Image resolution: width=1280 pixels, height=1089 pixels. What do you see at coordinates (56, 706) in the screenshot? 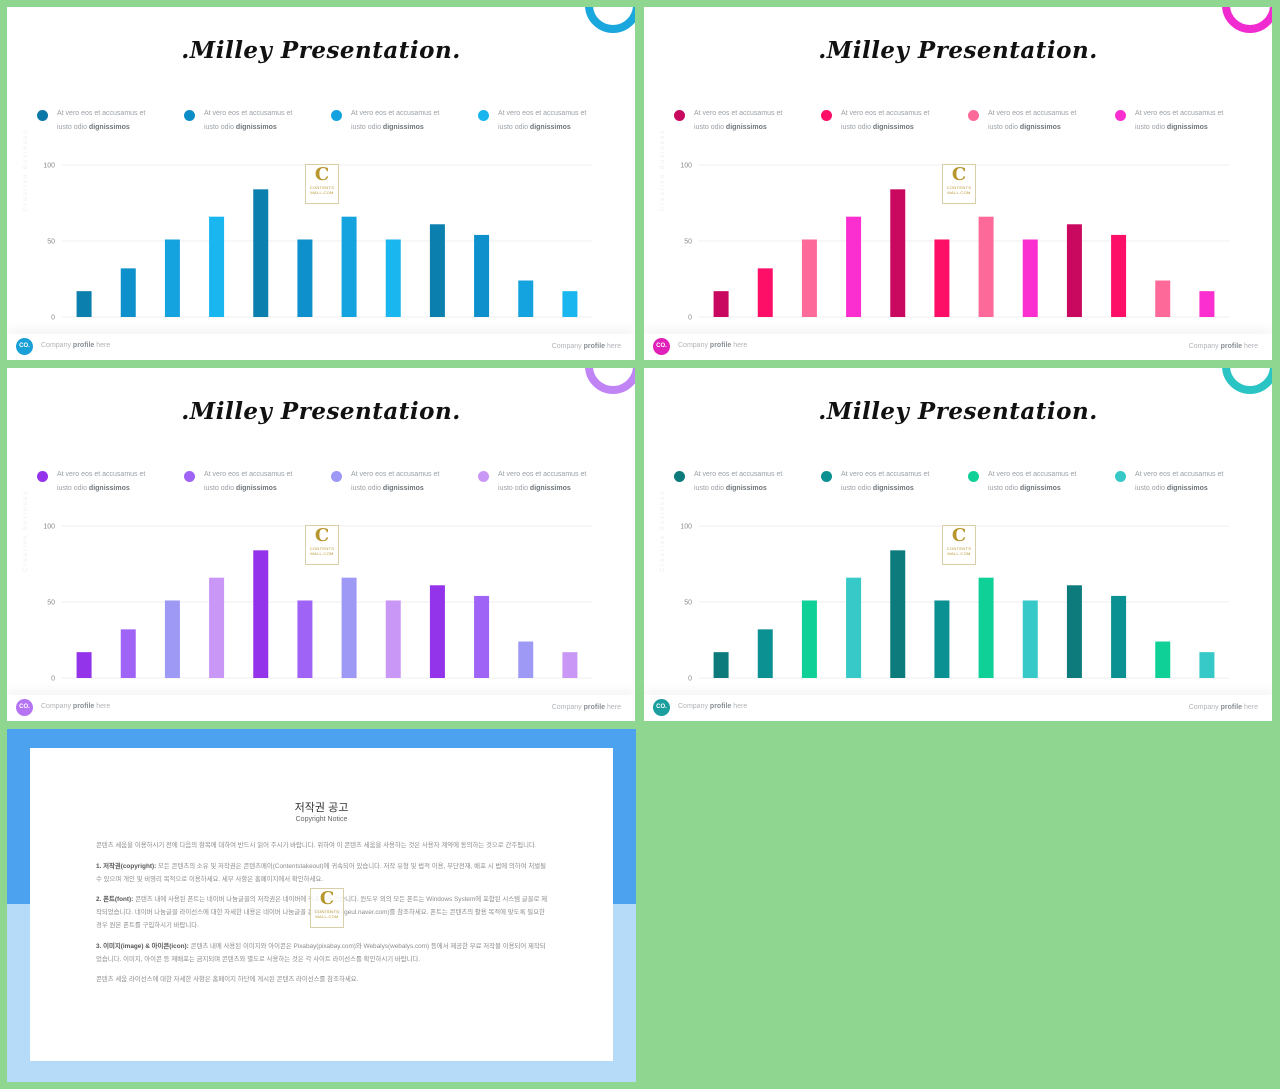
I see `footer-left-prefix: Company` at bounding box center [56, 706].